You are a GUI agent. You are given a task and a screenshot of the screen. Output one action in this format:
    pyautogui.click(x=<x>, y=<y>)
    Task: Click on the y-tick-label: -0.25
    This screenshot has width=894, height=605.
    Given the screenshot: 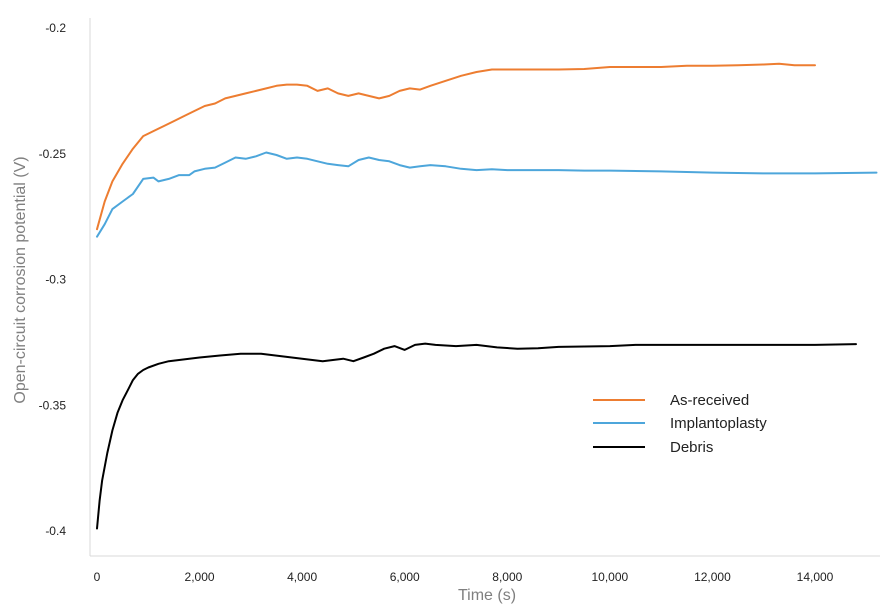 What is the action you would take?
    pyautogui.click(x=53, y=154)
    